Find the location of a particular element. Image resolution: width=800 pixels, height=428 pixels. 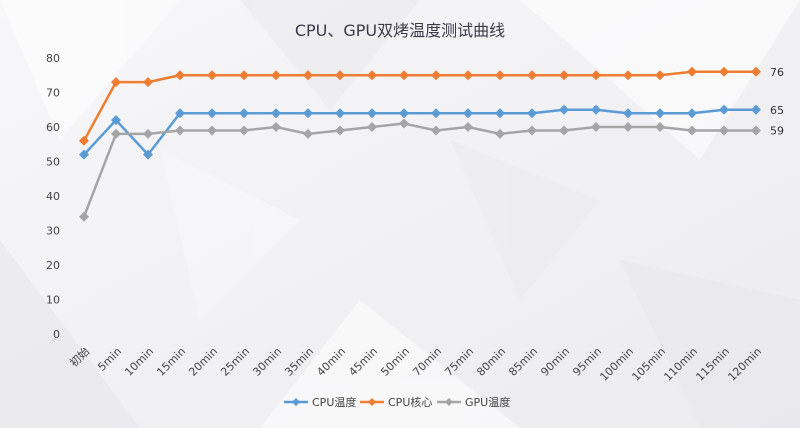

y-axis-ticks: 0 10 20 30 40 50 60 70 80 is located at coordinates (53, 196).